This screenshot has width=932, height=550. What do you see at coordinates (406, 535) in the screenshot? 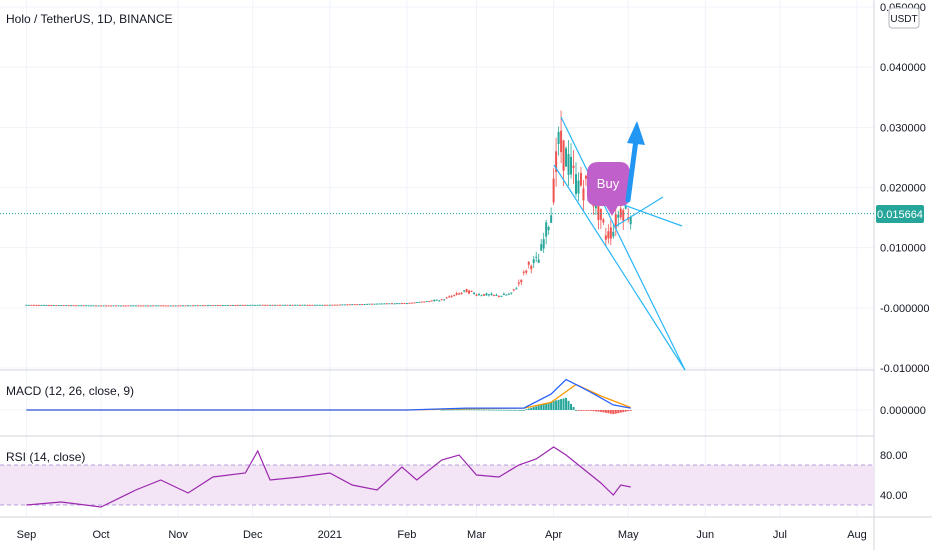
I see `time-tick-label: Feb` at bounding box center [406, 535].